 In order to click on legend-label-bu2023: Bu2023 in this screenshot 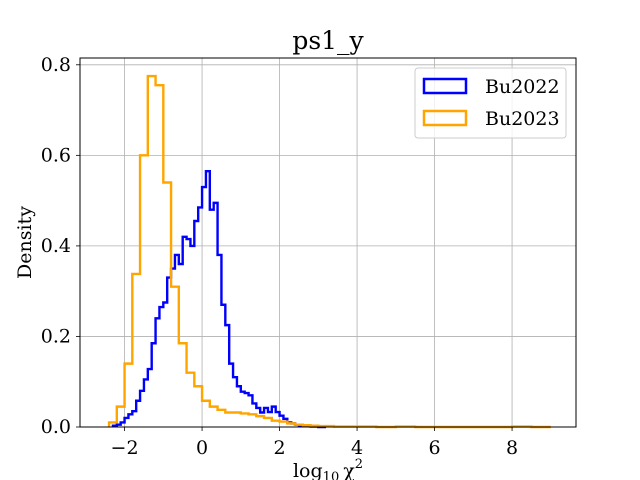, I will do `click(522, 119)`.